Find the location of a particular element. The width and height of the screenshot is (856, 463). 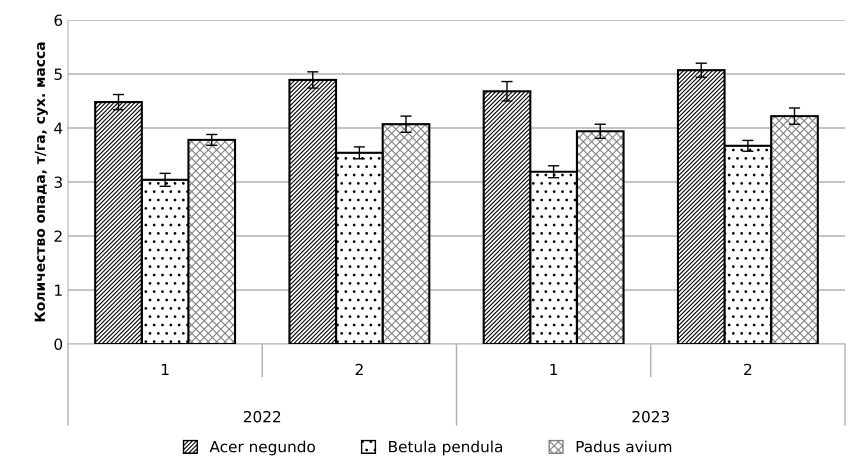

y-tick-label: 5 is located at coordinates (58, 74).